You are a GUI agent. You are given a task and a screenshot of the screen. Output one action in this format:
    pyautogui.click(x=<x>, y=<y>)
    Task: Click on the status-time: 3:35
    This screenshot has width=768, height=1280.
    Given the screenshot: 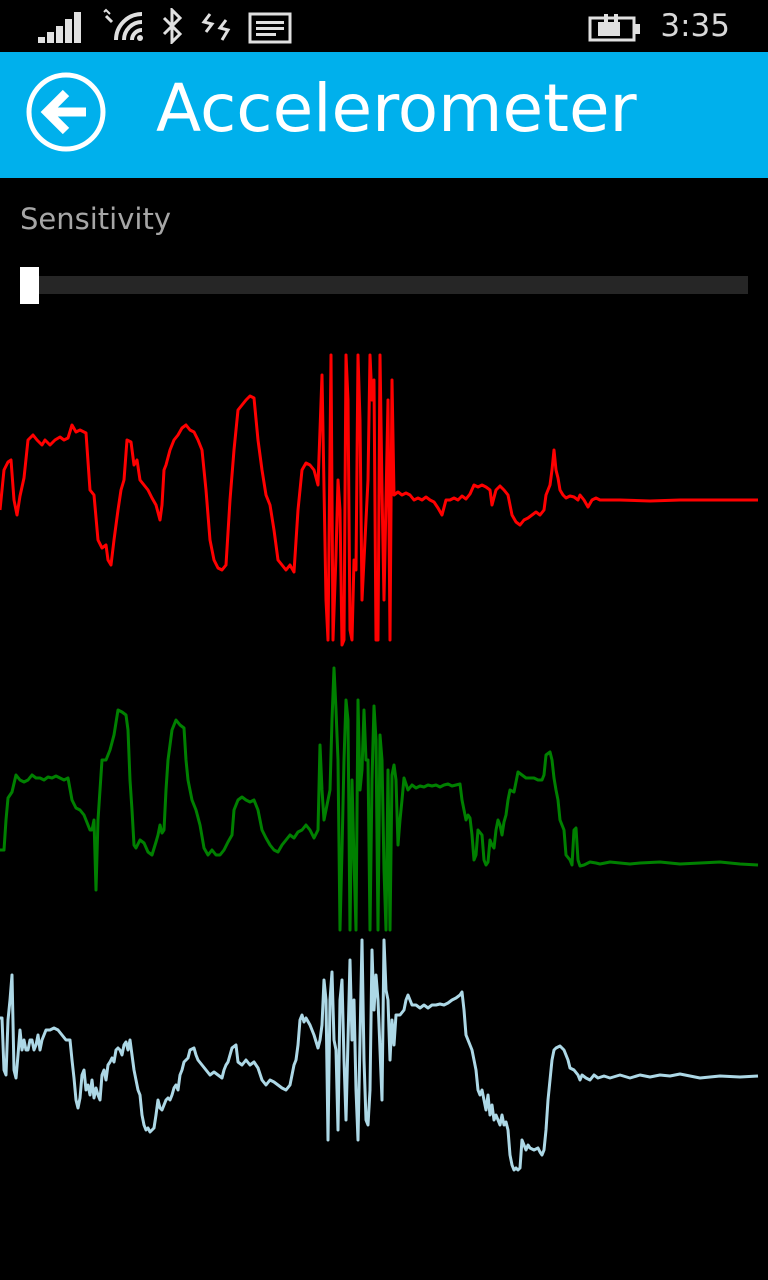 What is the action you would take?
    pyautogui.click(x=695, y=26)
    